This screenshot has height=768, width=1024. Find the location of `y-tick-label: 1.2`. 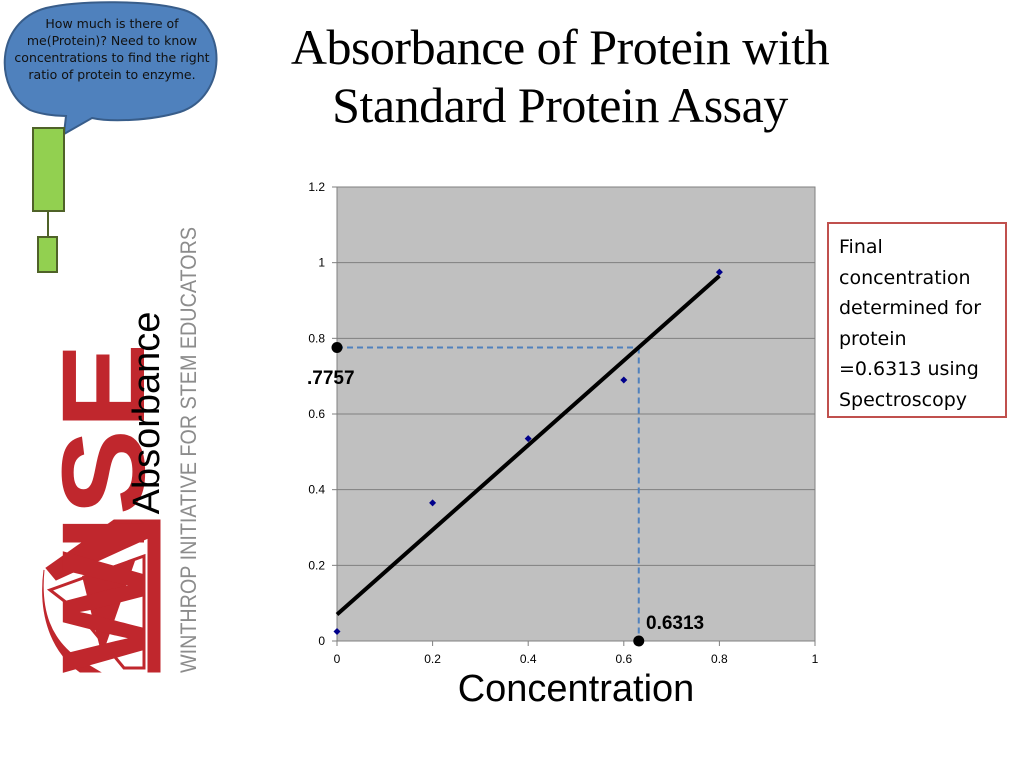

y-tick-label: 1.2 is located at coordinates (316, 187).